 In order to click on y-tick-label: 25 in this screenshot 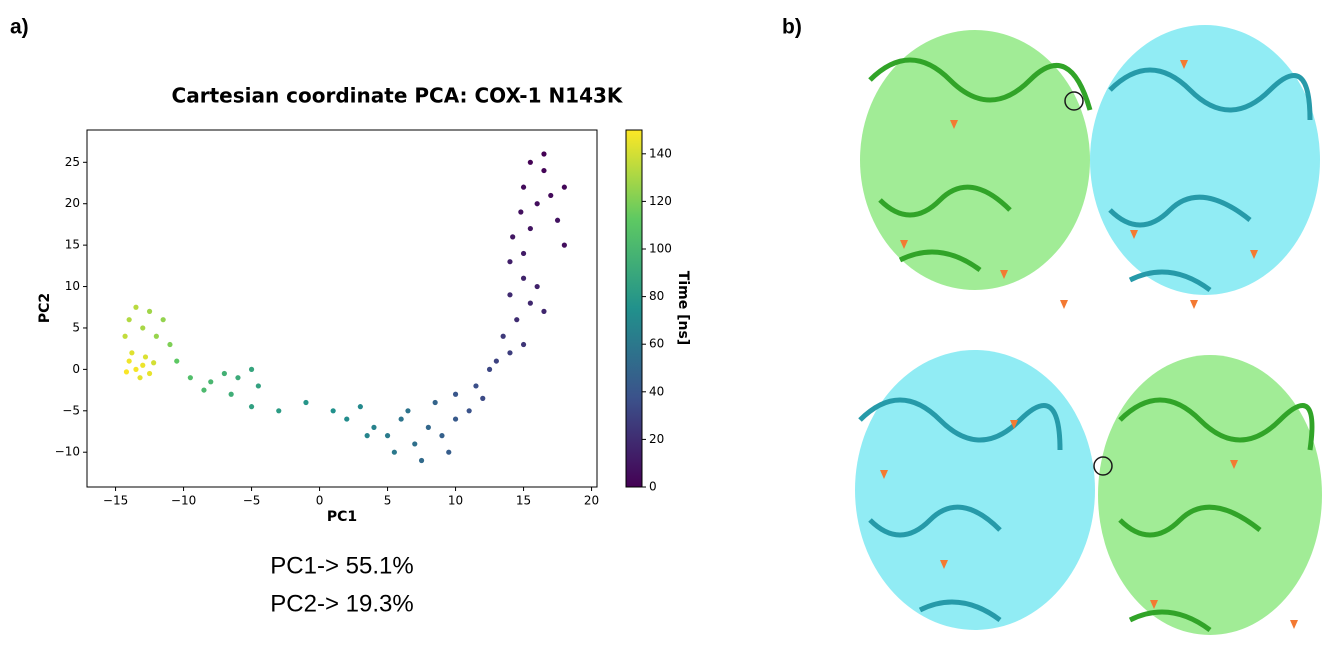, I will do `click(72, 162)`.